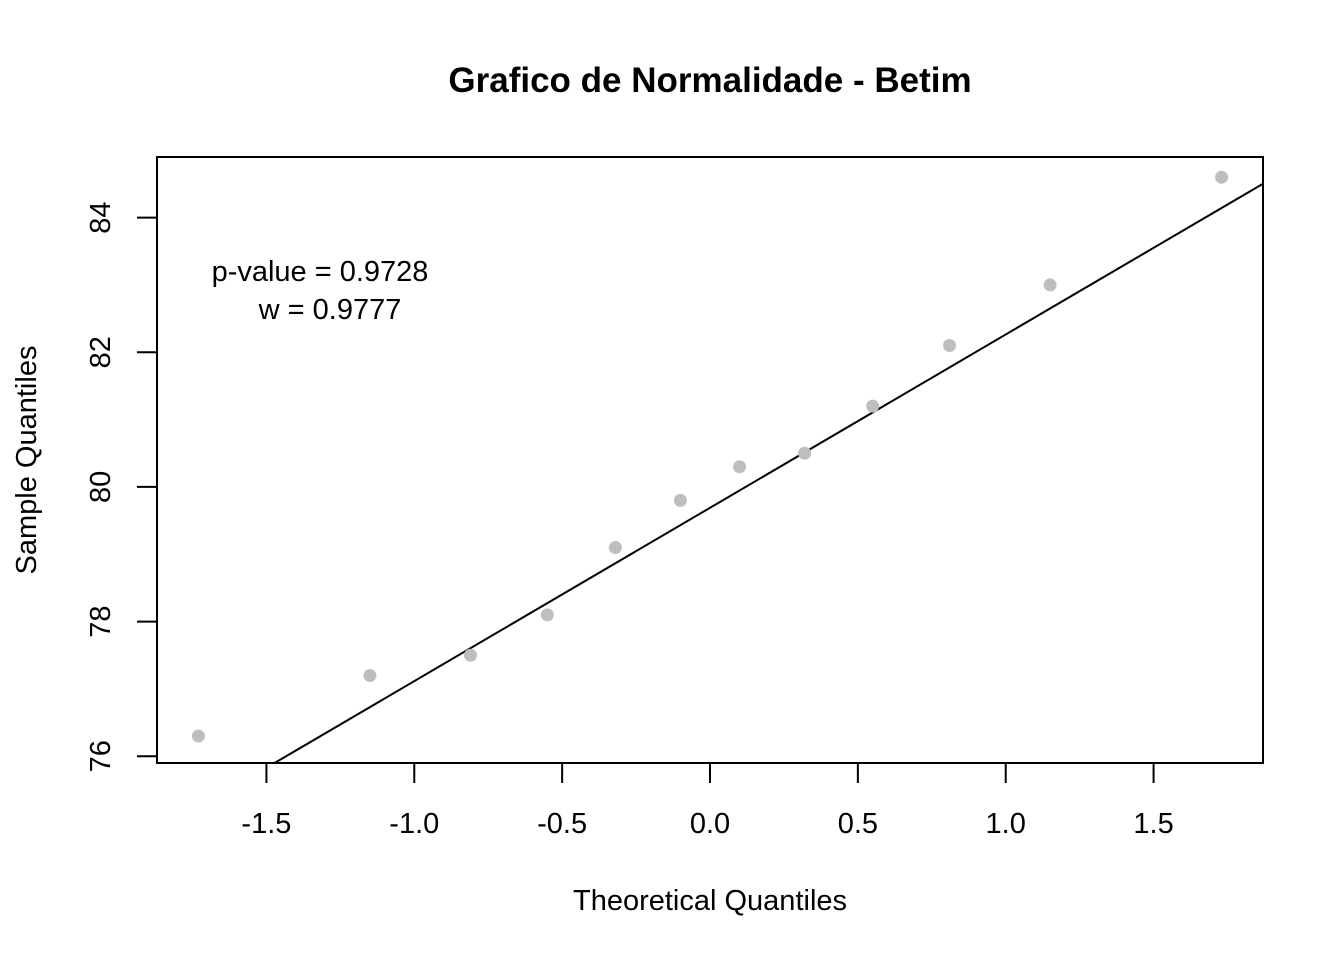 The image size is (1344, 960). I want to click on x-tick-label: 1.0, so click(1006, 824).